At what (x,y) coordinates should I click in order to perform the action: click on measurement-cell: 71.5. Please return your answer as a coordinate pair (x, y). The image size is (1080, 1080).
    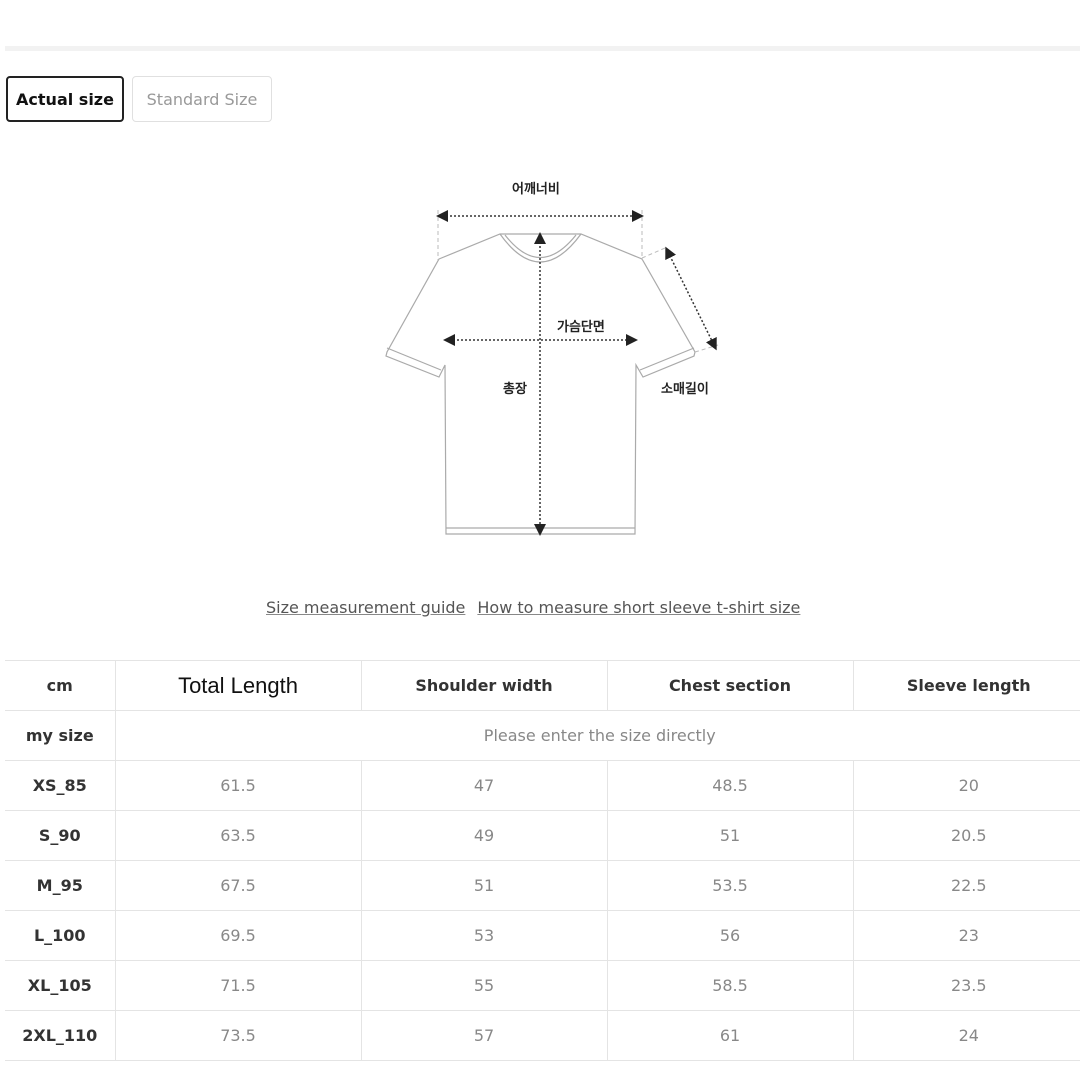
    Looking at the image, I should click on (238, 985).